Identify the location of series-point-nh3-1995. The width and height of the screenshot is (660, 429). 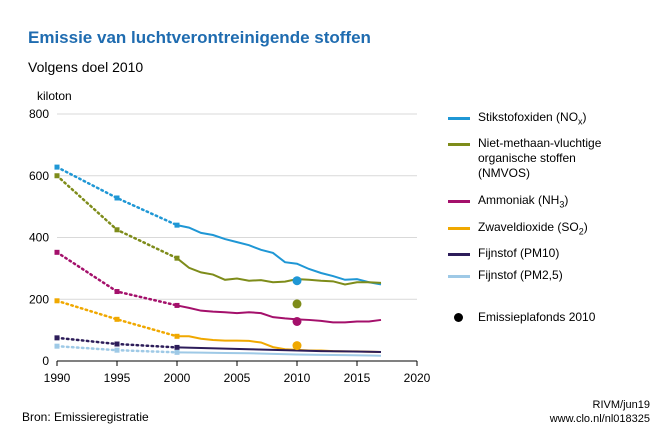
(117, 292).